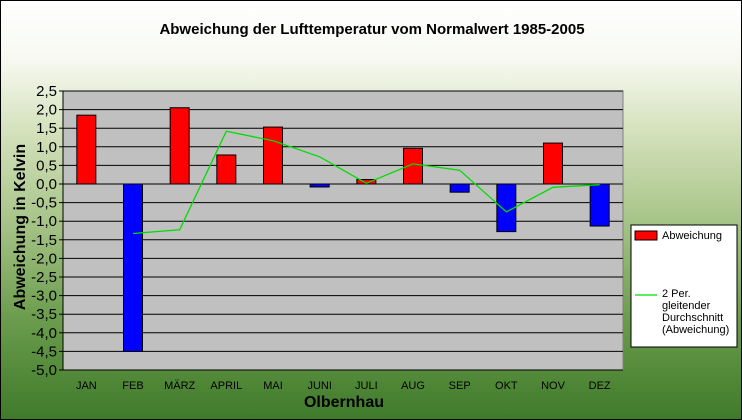 This screenshot has height=420, width=742. What do you see at coordinates (600, 386) in the screenshot?
I see `x-tick-label: DEZ` at bounding box center [600, 386].